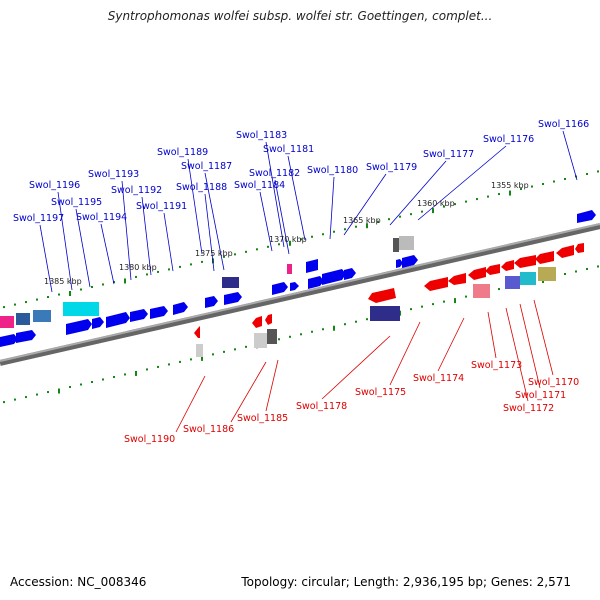 This screenshot has width=600, height=600. I want to click on gene-label: Swol_1177, so click(448, 154).